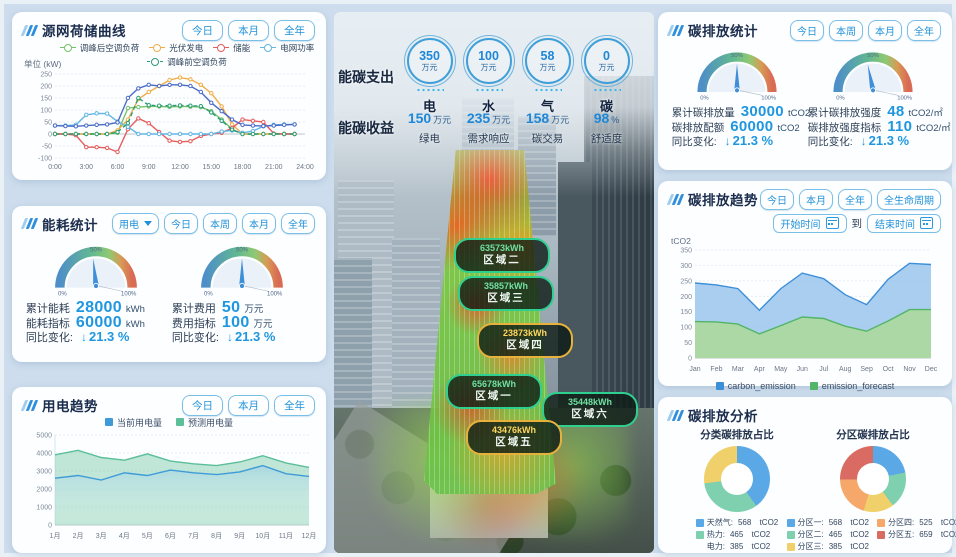  Describe the element at coordinates (167, 405) in the screenshot. I see `panel-header: 用电趋势 今日 本月 全年` at that location.